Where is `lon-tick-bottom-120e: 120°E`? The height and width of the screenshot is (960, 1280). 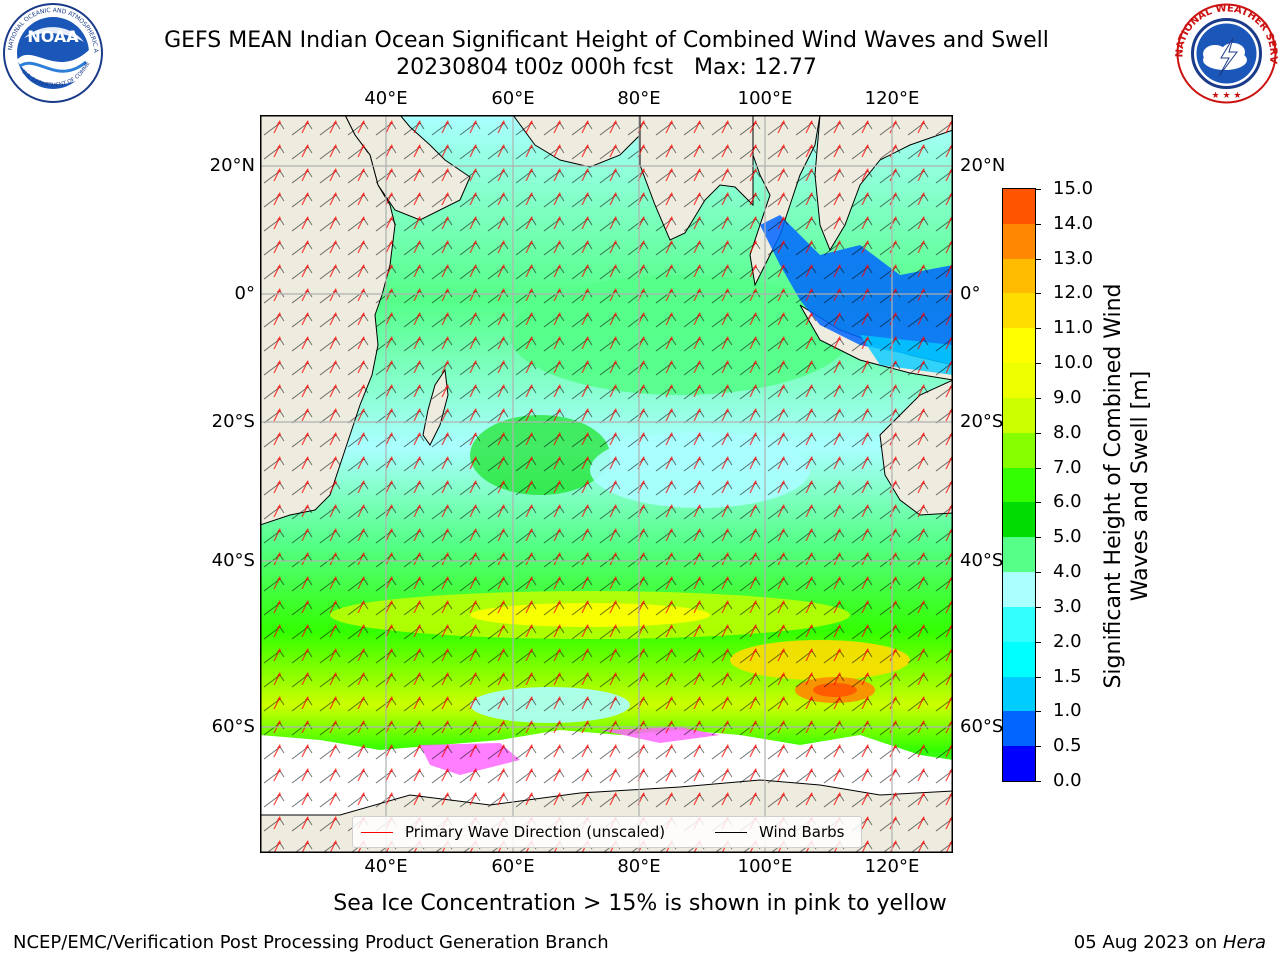 lon-tick-bottom-120e: 120°E is located at coordinates (892, 866).